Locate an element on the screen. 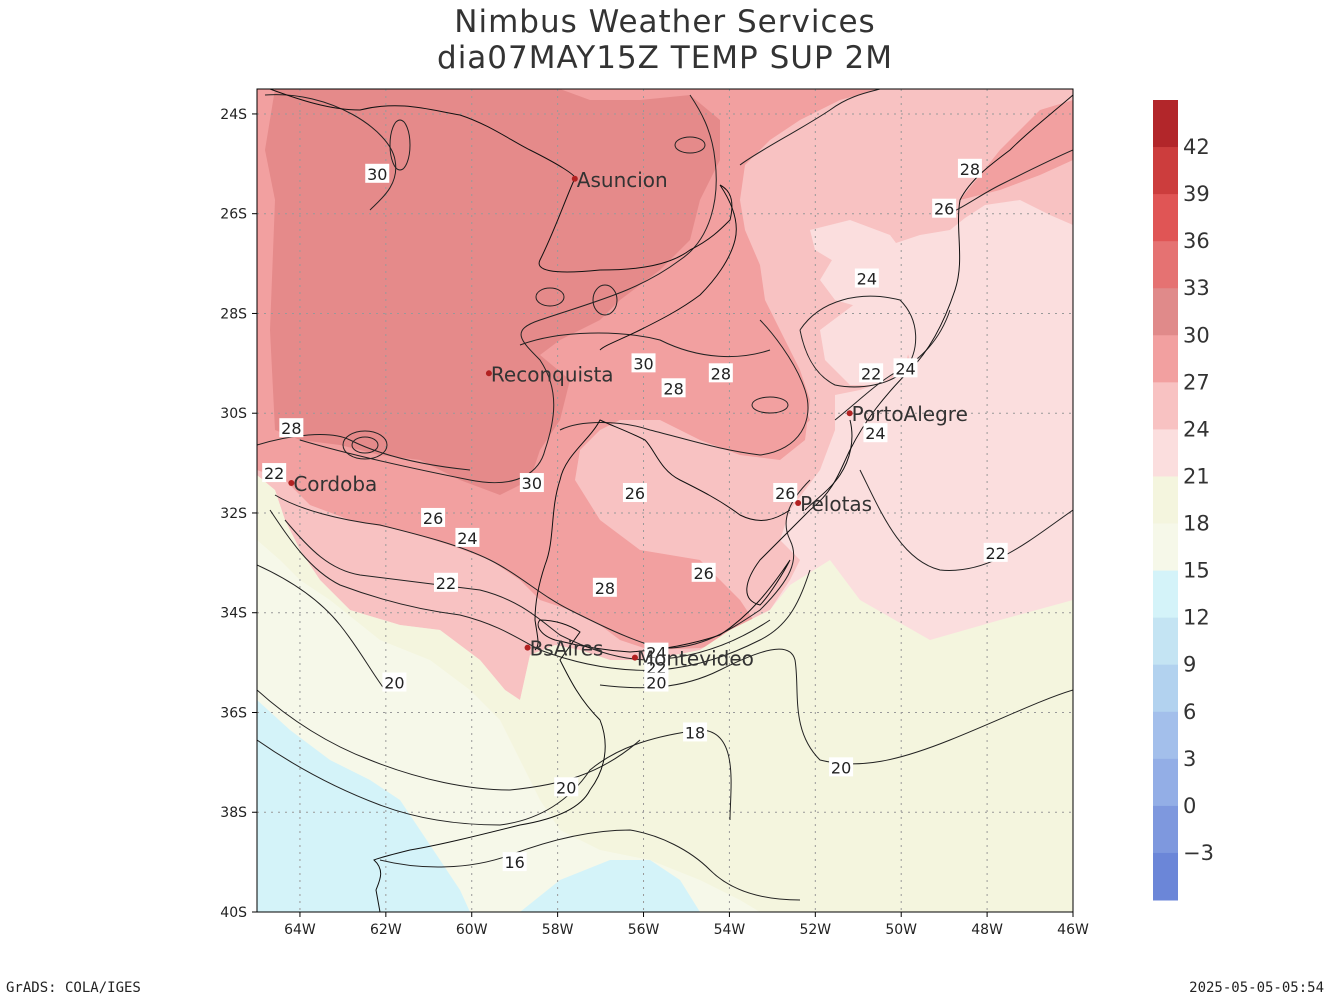 Image resolution: width=1330 pixels, height=1000 pixels. lat-tick-label: 40S is located at coordinates (233, 913).